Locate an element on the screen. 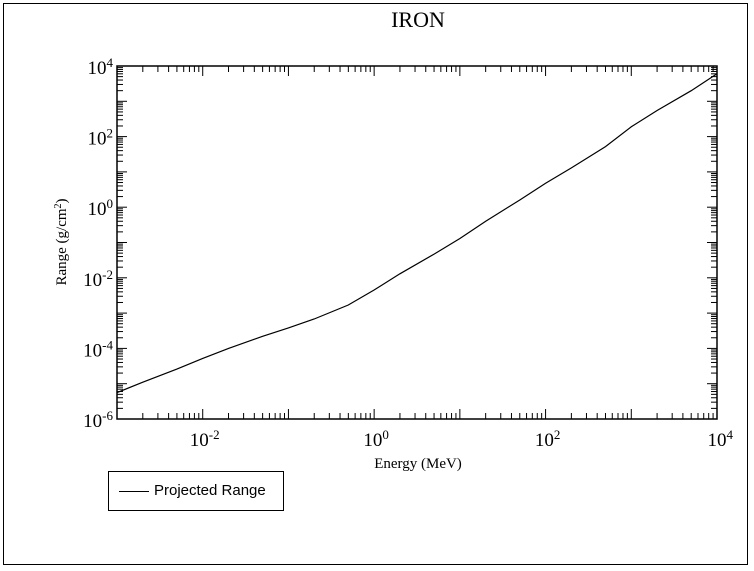 Image resolution: width=754 pixels, height=571 pixels. y-axis-label-end: ) is located at coordinates (62, 200).